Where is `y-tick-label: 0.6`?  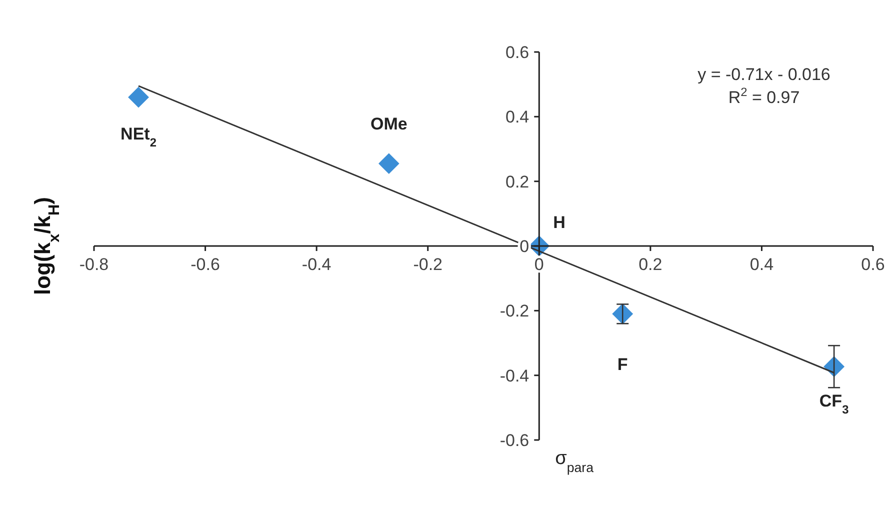
y-tick-label: 0.6 is located at coordinates (518, 52).